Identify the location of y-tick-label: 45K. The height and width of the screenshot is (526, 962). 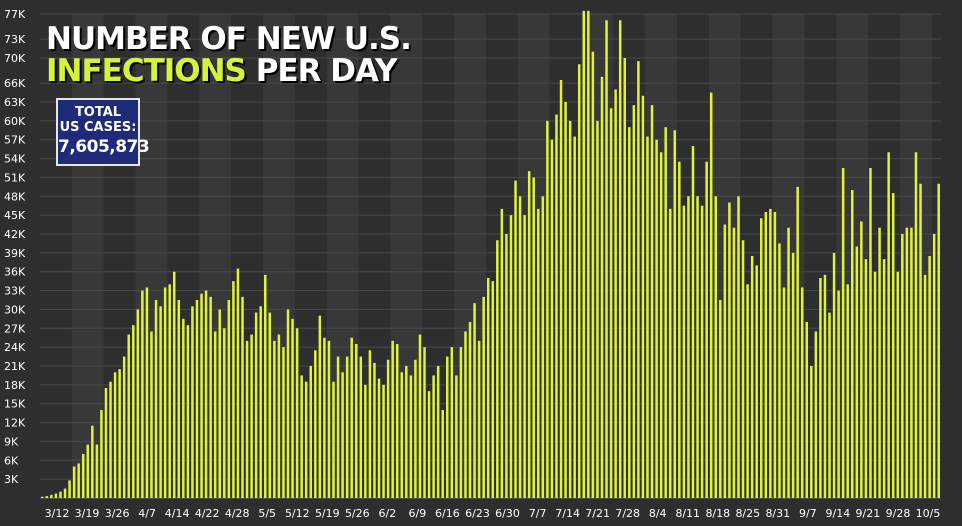
(15, 215).